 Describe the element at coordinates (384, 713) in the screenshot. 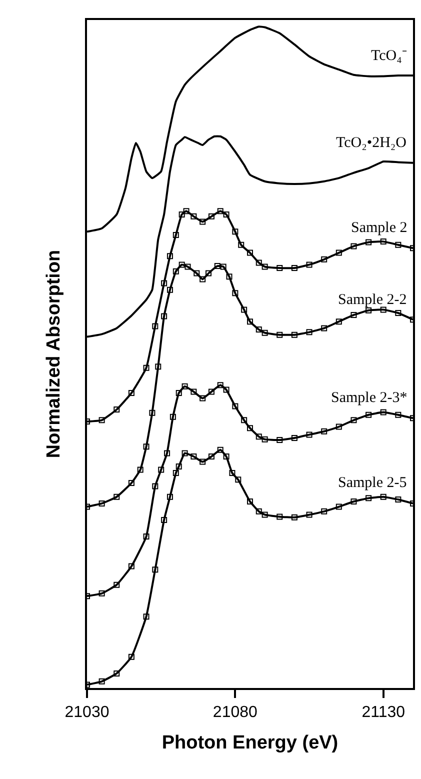

I see `x-tick-label: 21130` at that location.